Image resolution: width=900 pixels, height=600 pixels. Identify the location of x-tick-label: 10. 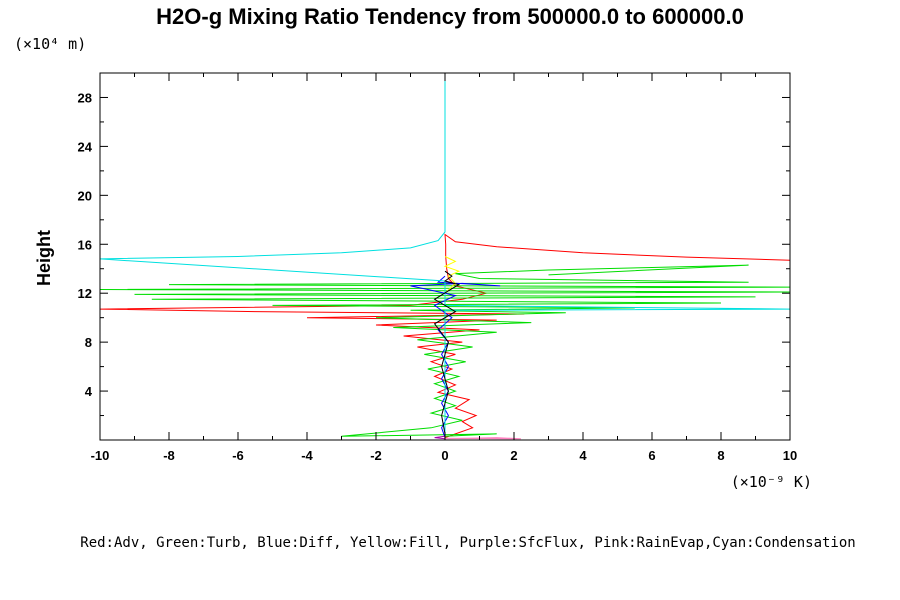
(790, 455).